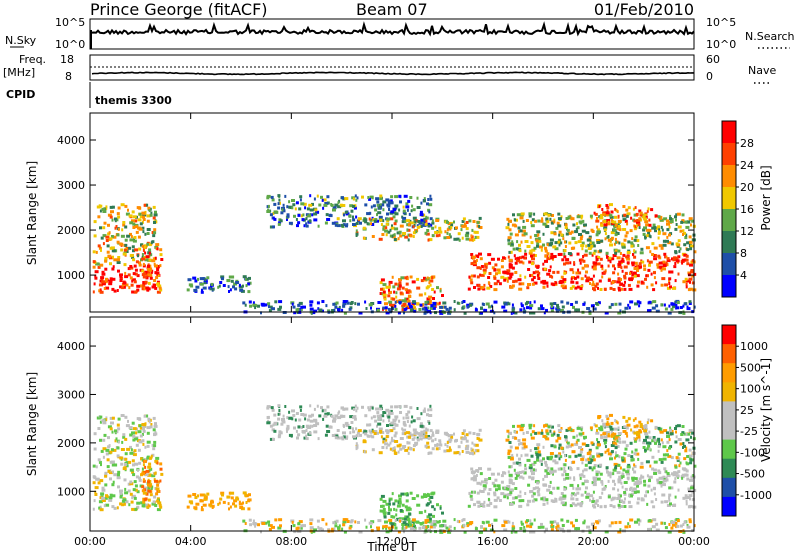 The width and height of the screenshot is (800, 554). Describe the element at coordinates (721, 44) in the screenshot. I see `nsky-right-tick-bottom: 10^0` at that location.